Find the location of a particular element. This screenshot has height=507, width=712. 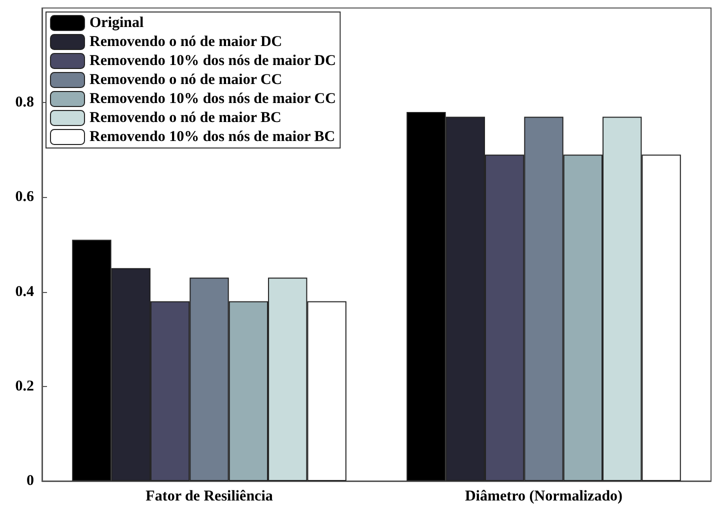

legend-label: Removendo o nó de maior CC is located at coordinates (186, 80).